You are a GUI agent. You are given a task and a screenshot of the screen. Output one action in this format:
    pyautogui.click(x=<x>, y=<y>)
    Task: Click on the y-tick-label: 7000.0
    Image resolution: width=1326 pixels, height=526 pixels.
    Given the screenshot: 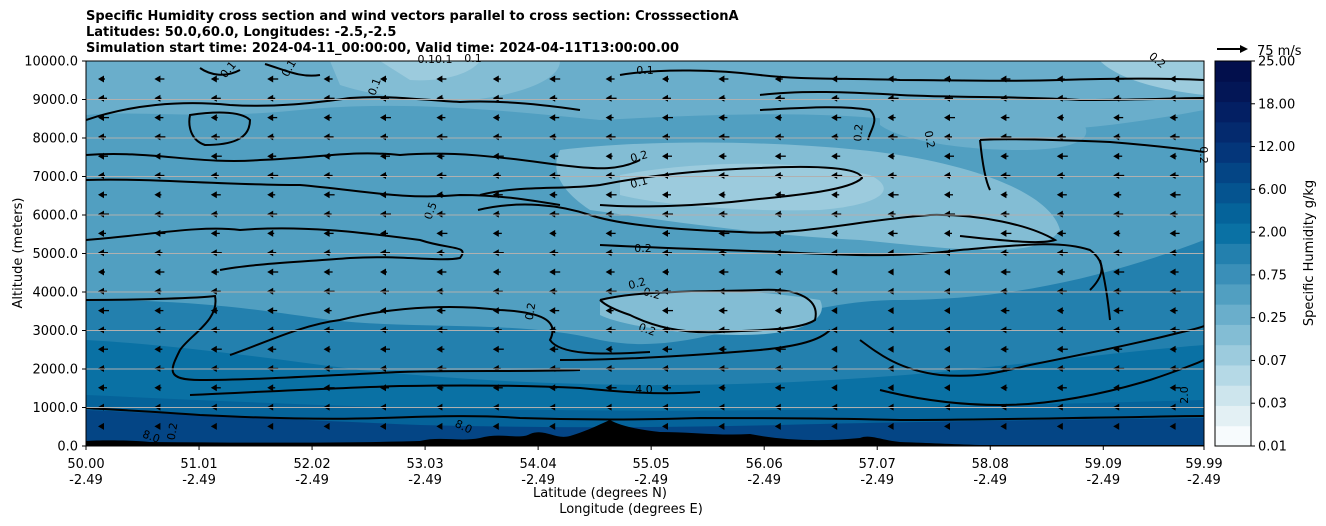 What is the action you would take?
    pyautogui.click(x=56, y=177)
    